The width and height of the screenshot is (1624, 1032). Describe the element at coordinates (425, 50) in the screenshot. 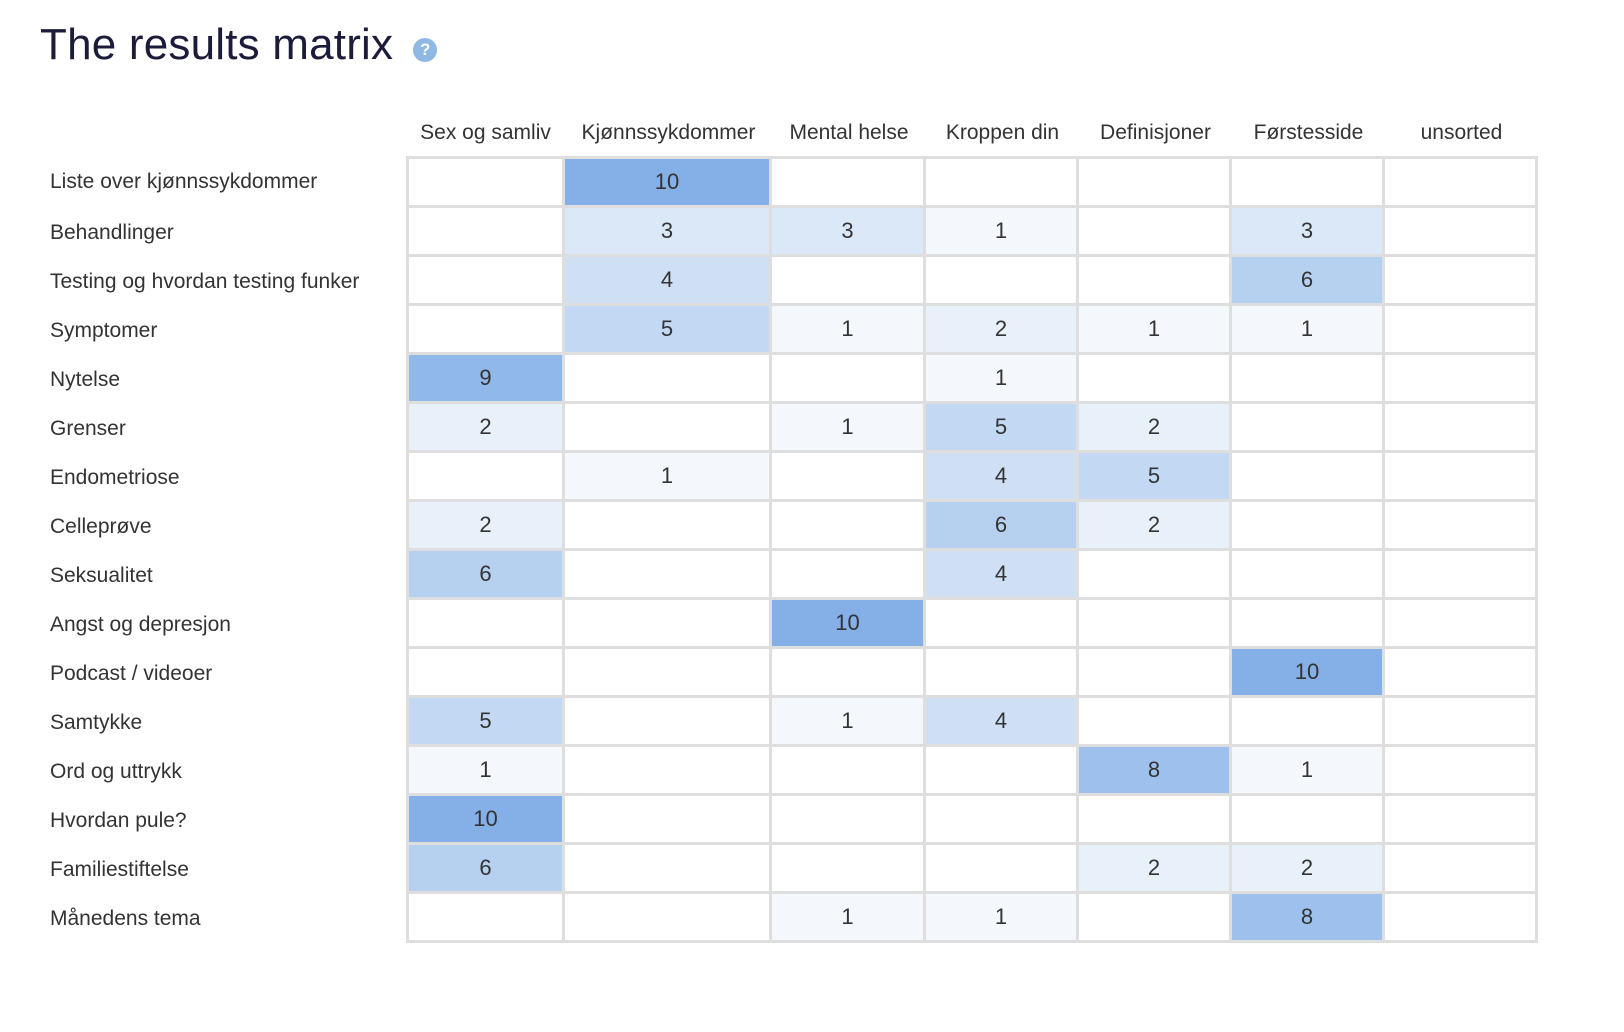

I see `question-circle-icon: ?` at that location.